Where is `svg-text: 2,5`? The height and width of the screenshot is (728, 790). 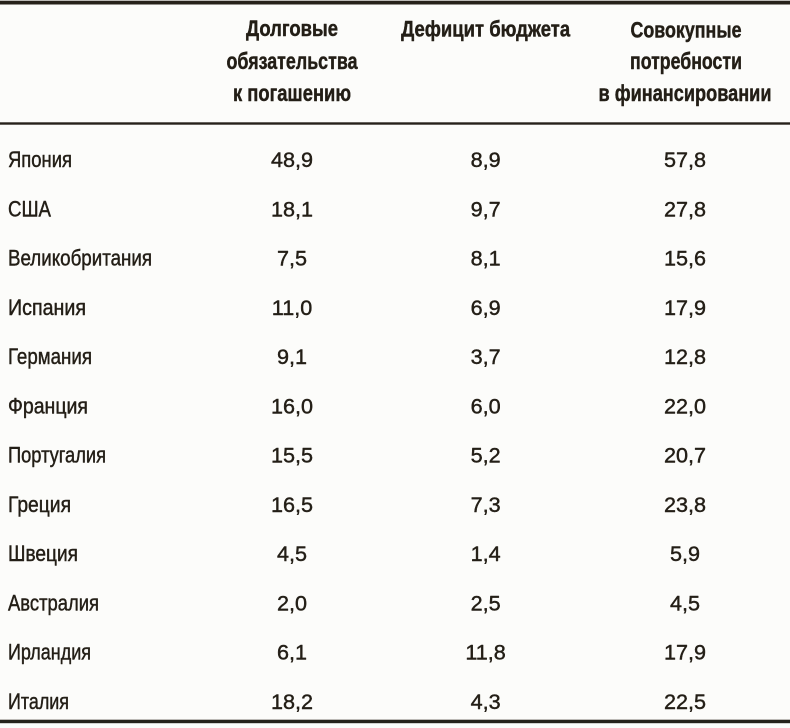
svg-text: 2,5 is located at coordinates (486, 602).